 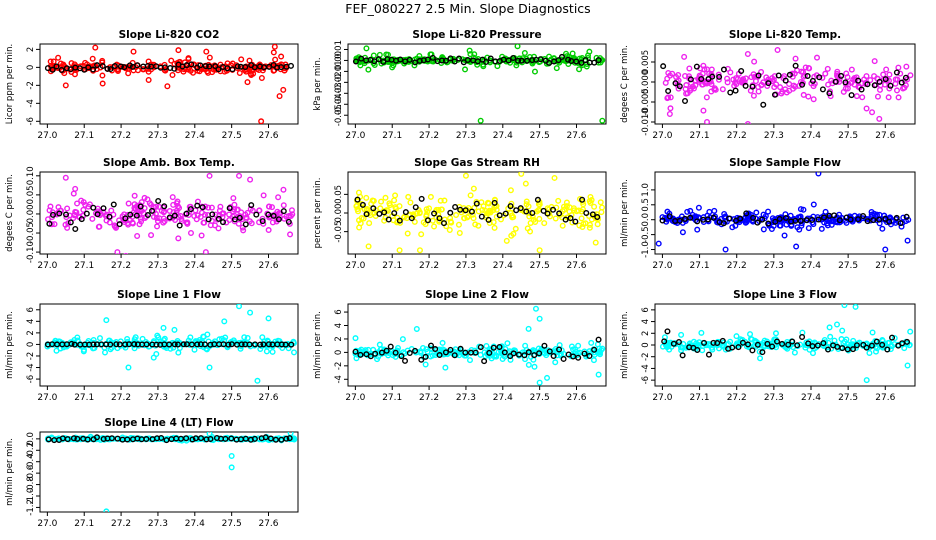 What do you see at coordinates (31, 194) in the screenshot?
I see `y-tick-label: 0.05` at bounding box center [31, 194].